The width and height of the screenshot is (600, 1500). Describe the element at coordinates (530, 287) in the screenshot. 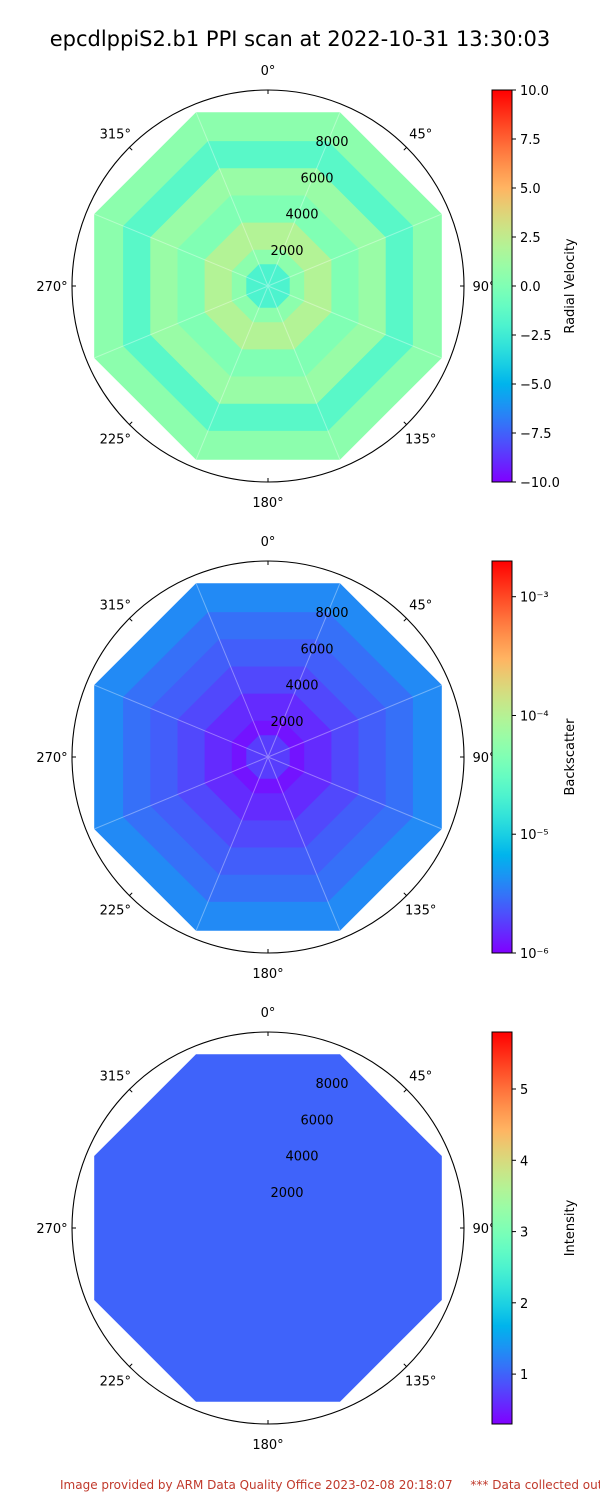

I see `colorbar-tick-label: 0.0` at that location.